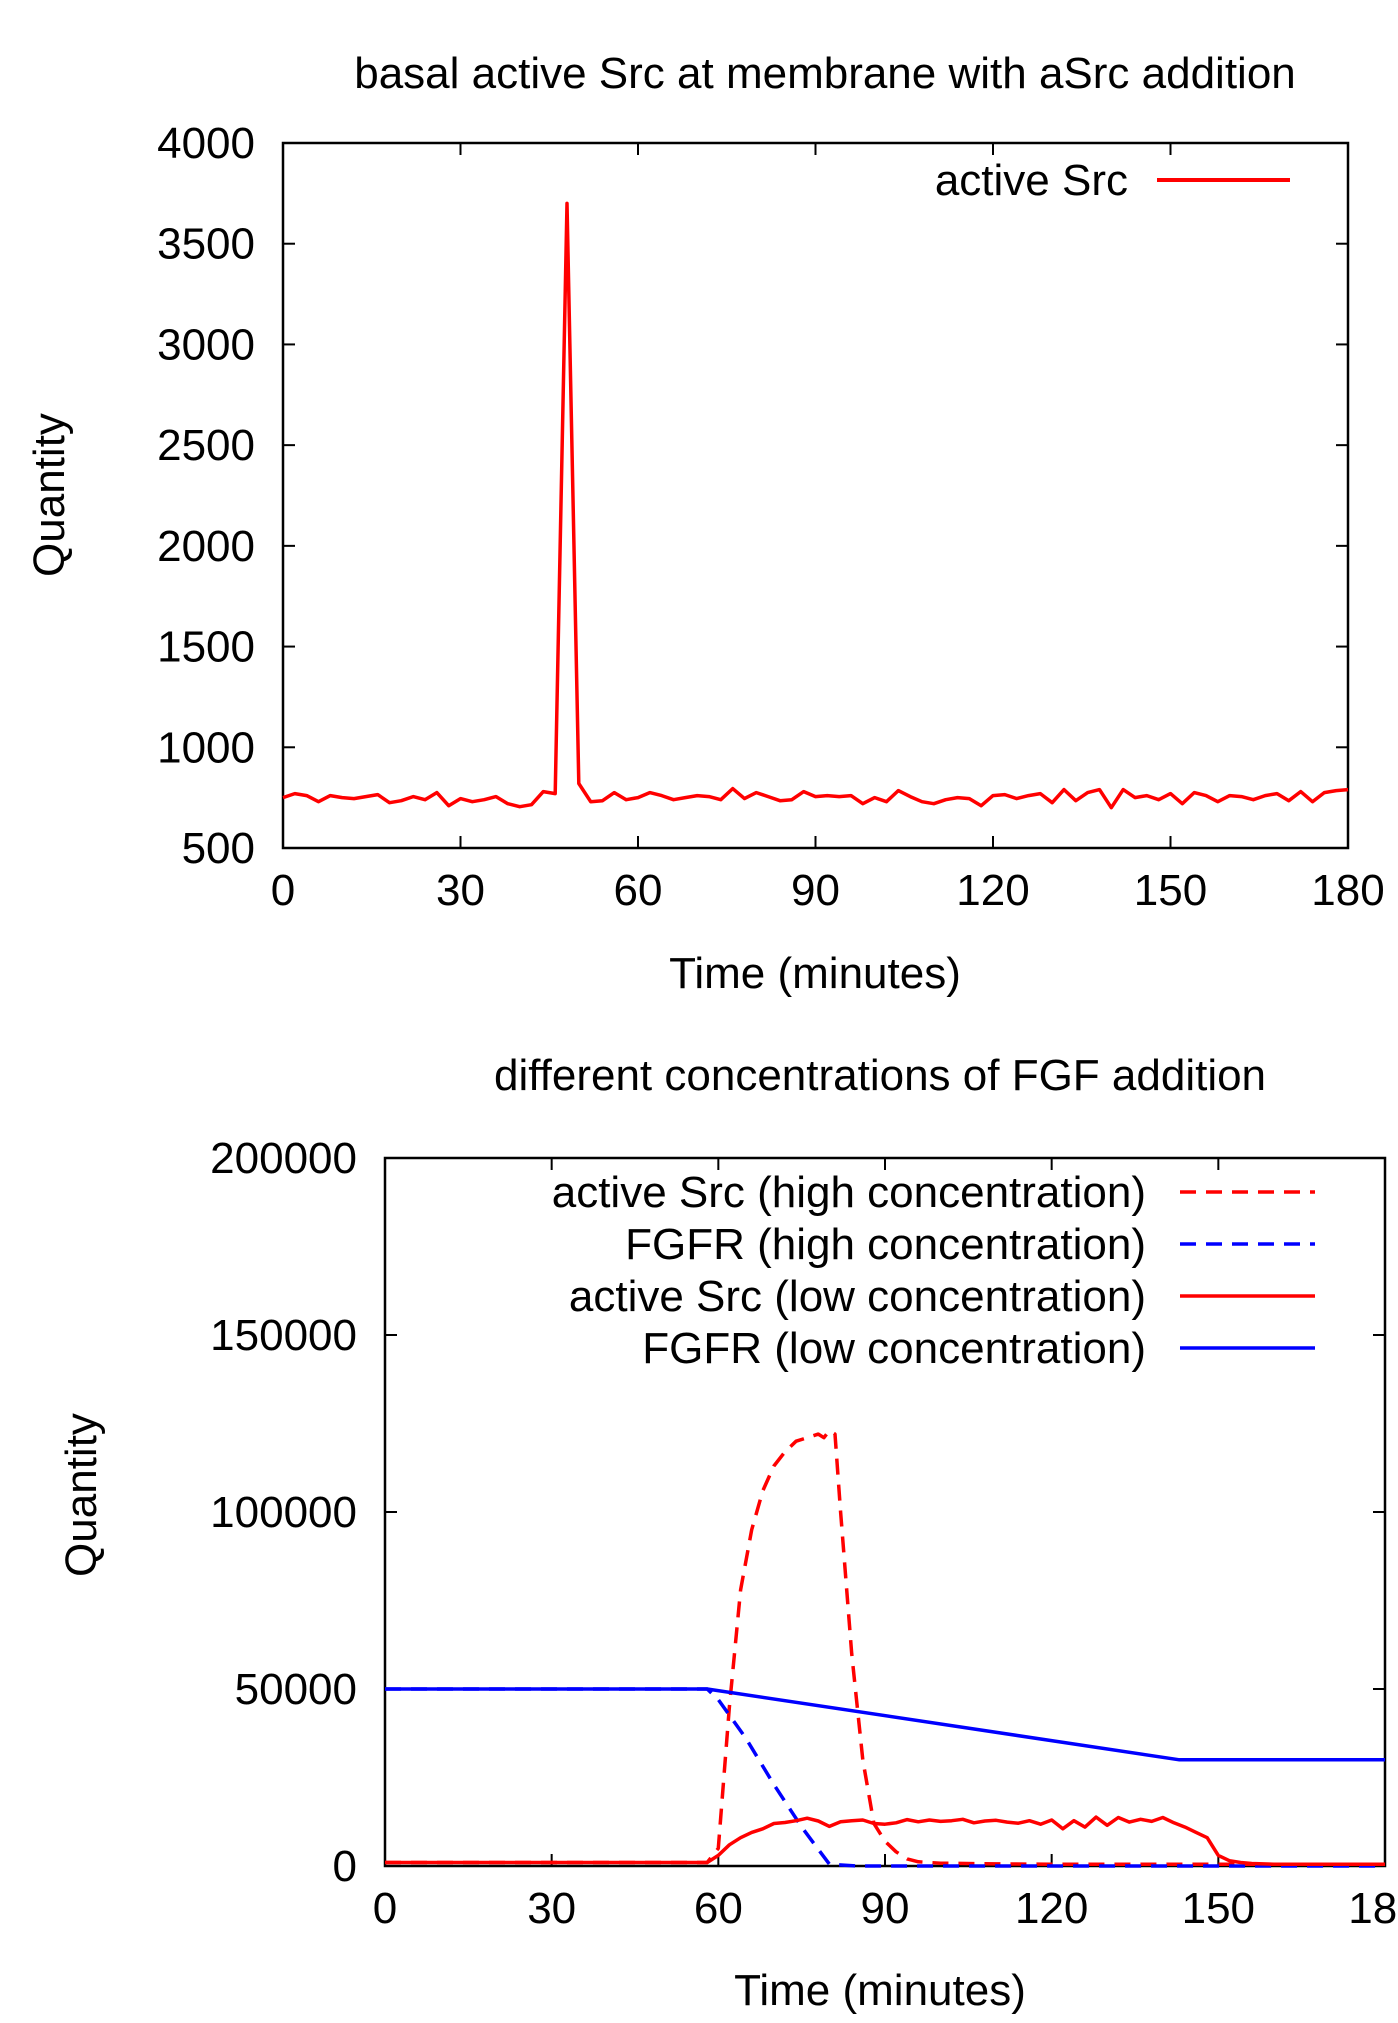 The image size is (1398, 2023). I want to click on chart-1-y-tick-label-3: 2000, so click(206, 546).